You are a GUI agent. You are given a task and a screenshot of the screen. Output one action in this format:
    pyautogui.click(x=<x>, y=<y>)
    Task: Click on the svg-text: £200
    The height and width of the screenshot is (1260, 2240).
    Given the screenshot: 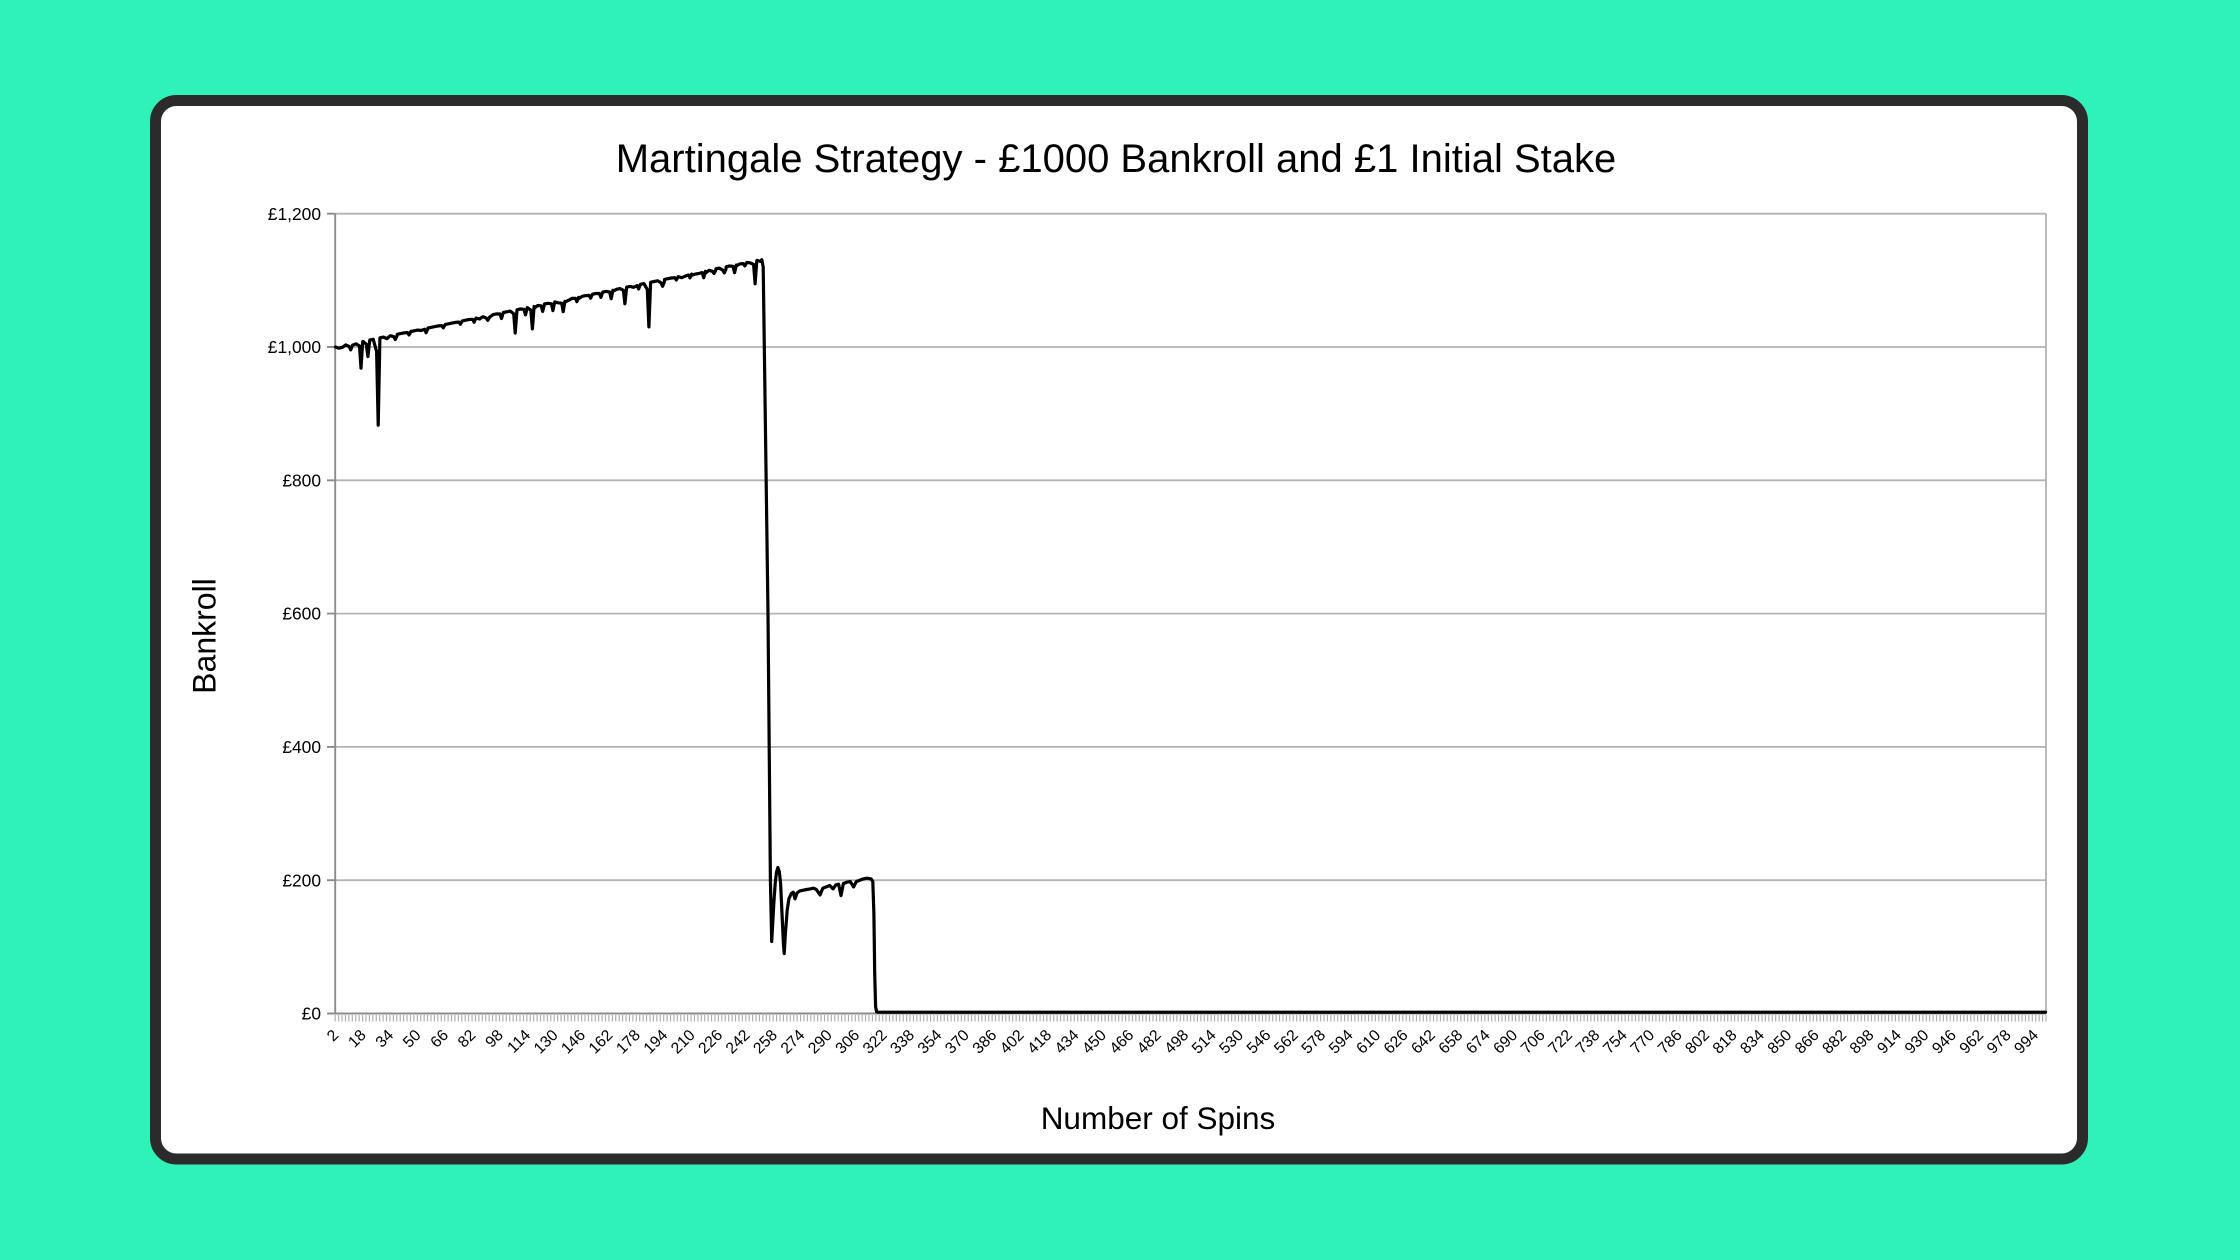 What is the action you would take?
    pyautogui.click(x=301, y=880)
    